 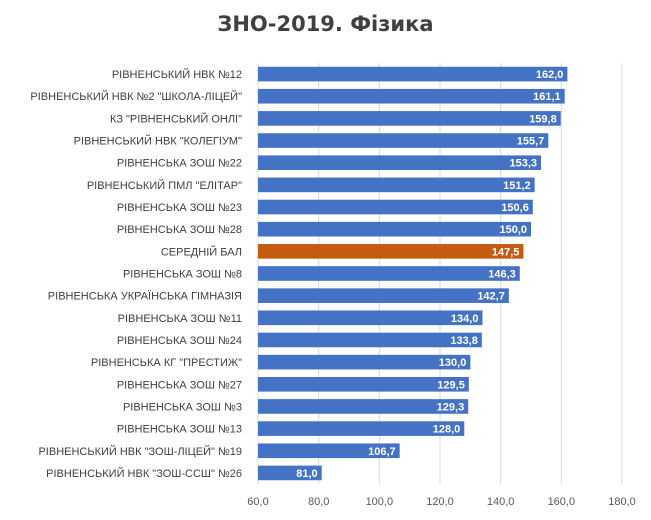 I want to click on data-label: 150,6, so click(x=515, y=208).